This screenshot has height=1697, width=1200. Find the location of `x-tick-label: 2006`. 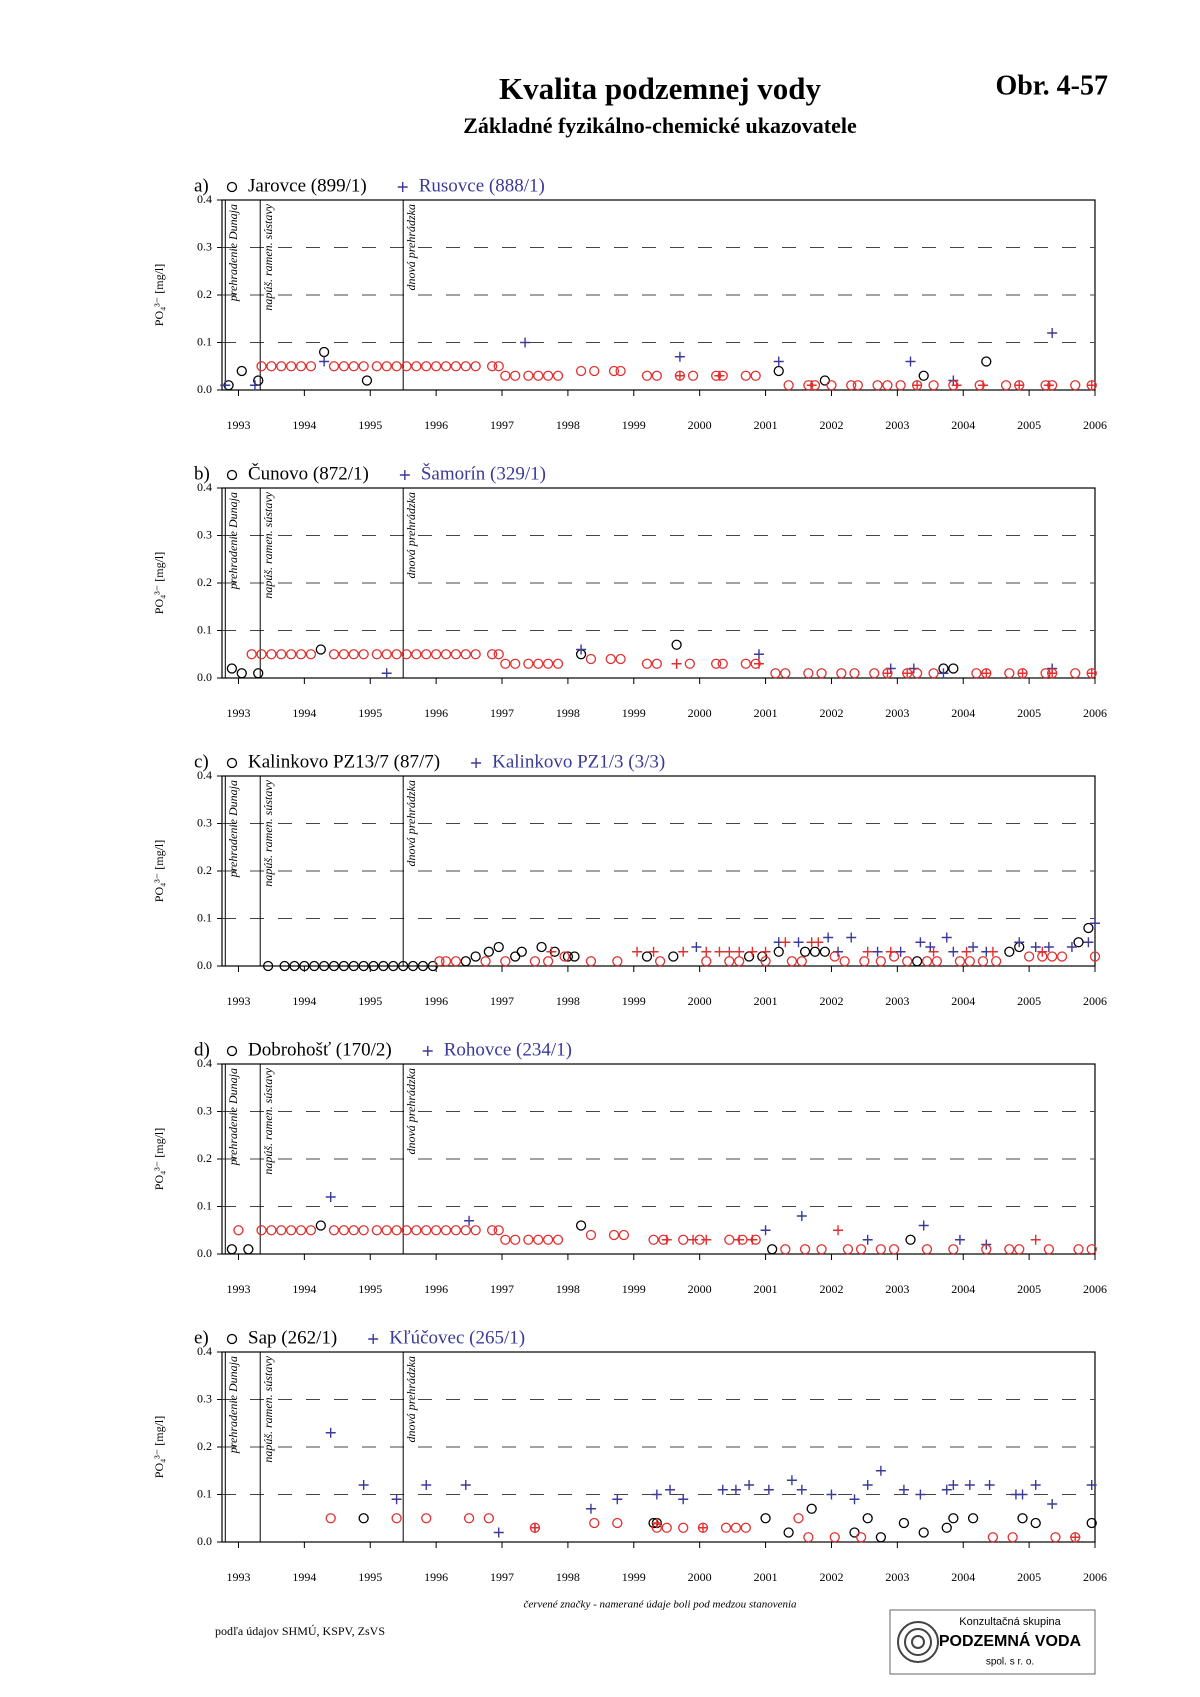

x-tick-label: 2006 is located at coordinates (1095, 713).